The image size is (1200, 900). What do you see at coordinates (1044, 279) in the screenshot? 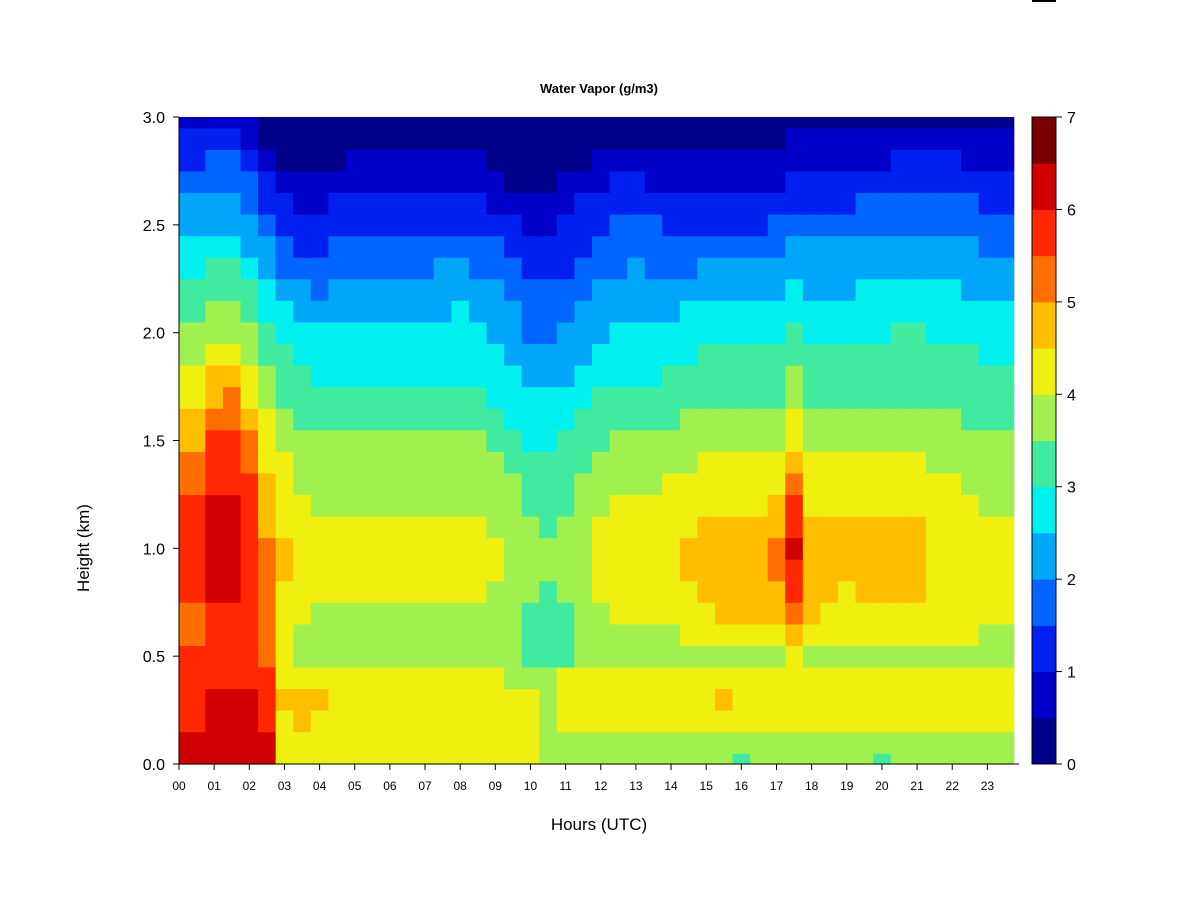
I see `colorbar-swatch` at bounding box center [1044, 279].